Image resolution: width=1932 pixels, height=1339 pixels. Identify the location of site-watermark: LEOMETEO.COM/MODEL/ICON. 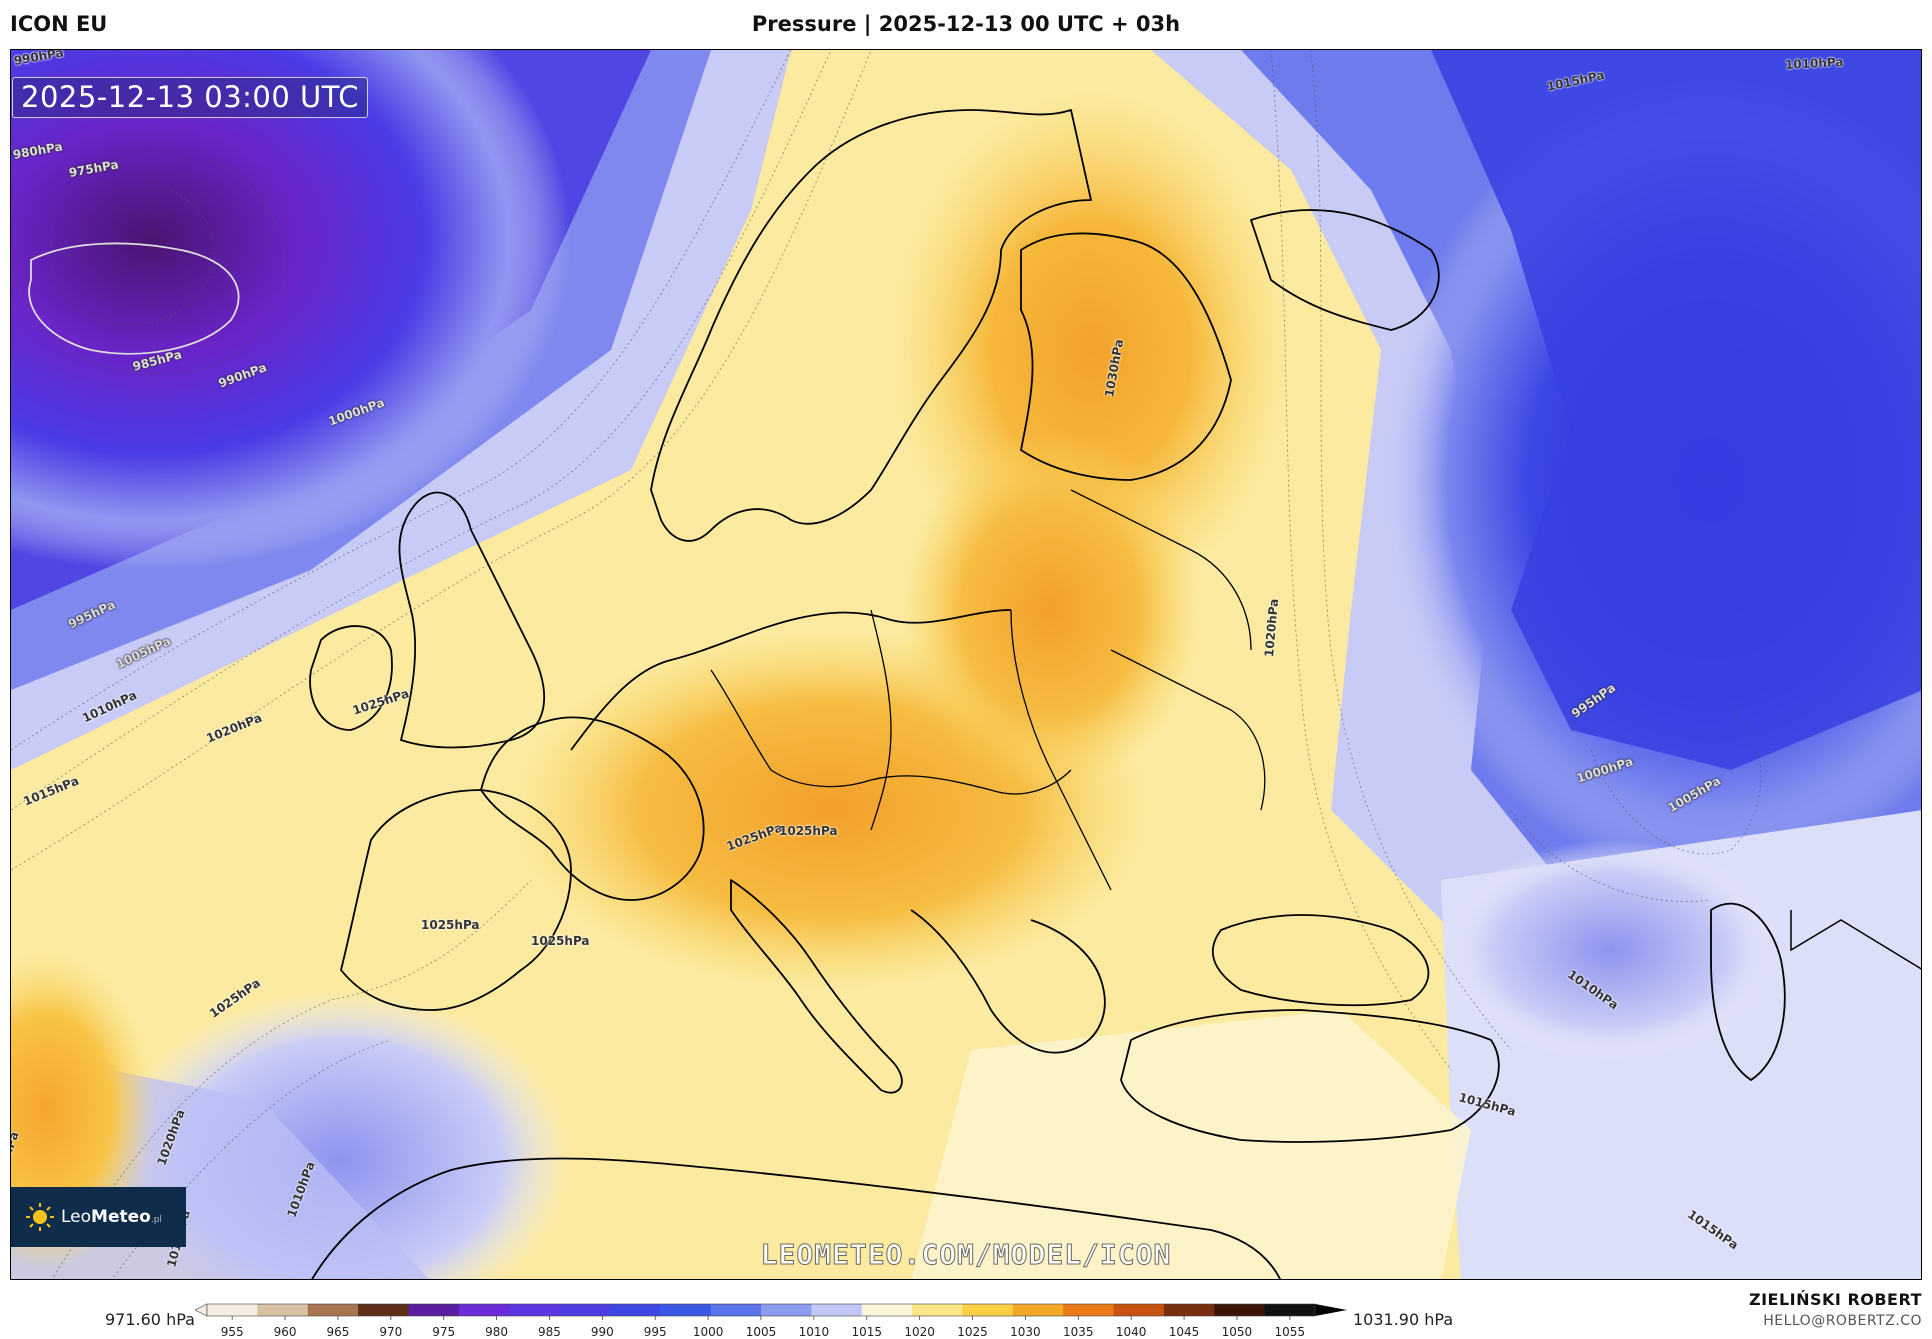
(966, 1255).